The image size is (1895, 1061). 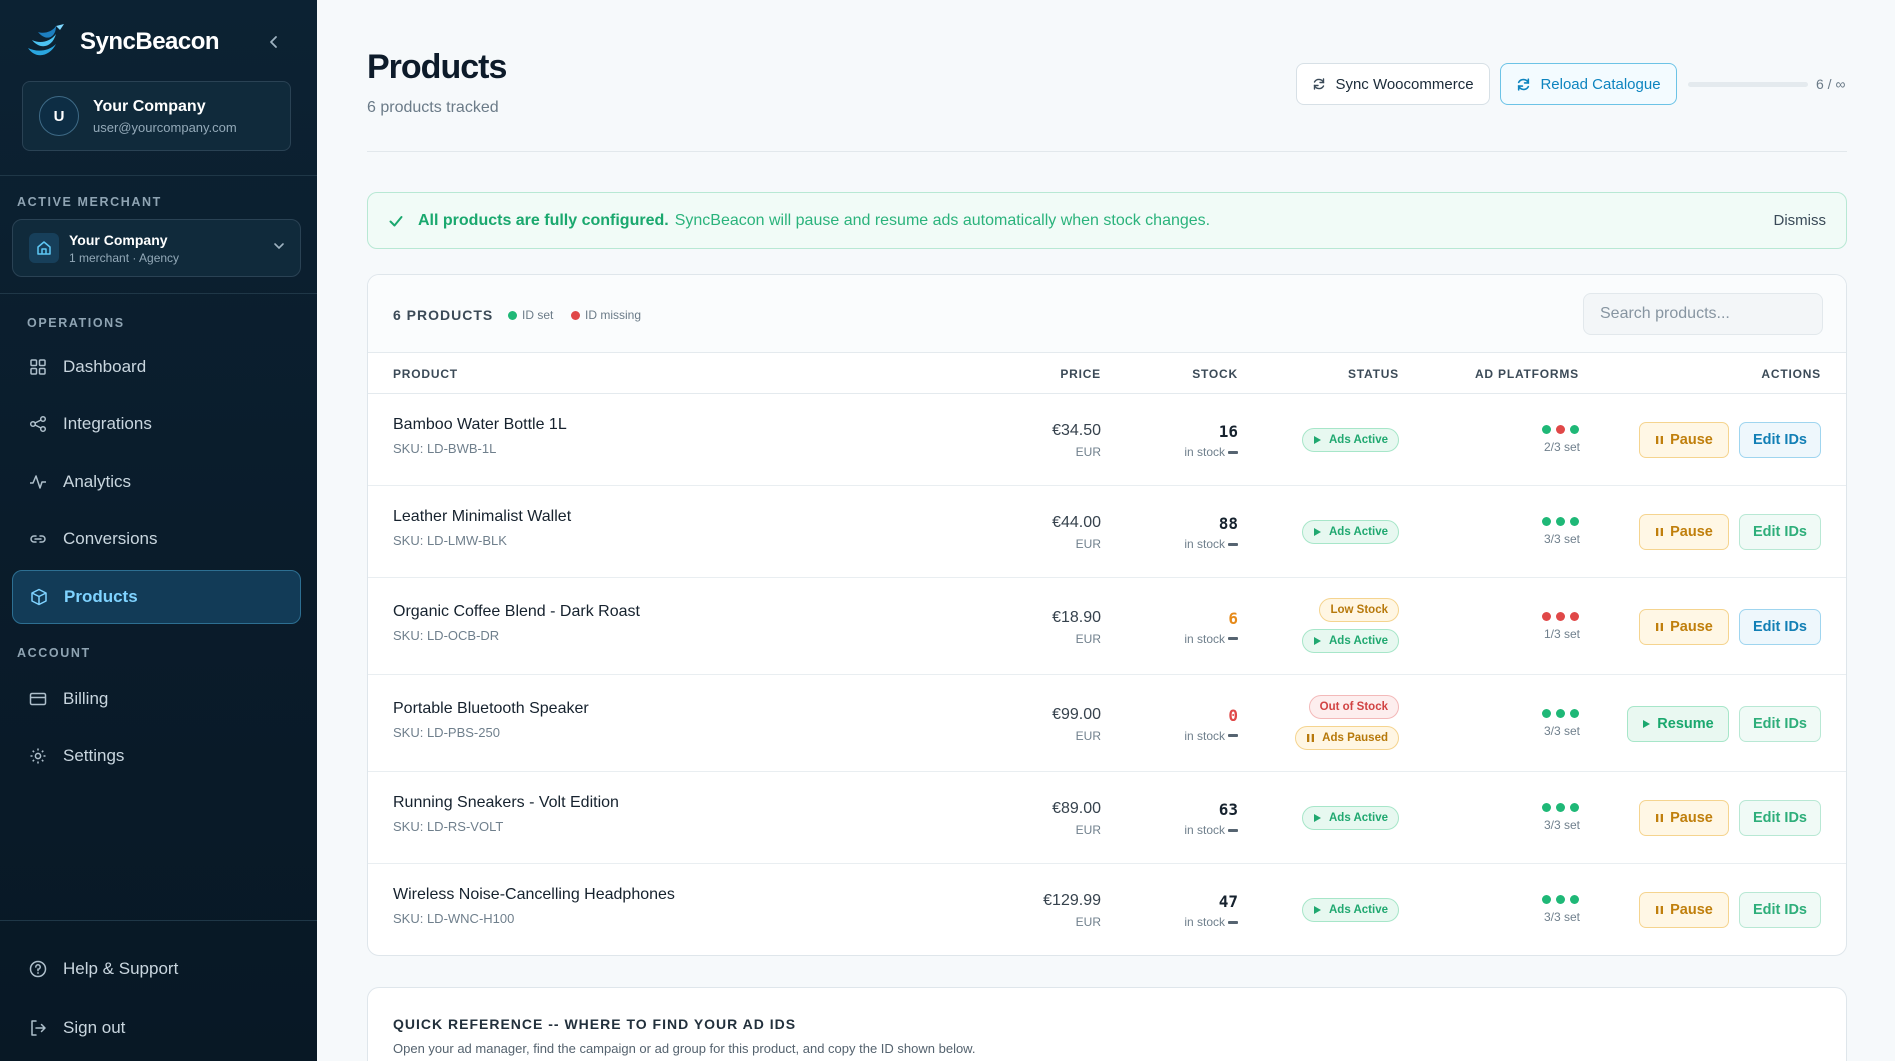 What do you see at coordinates (1748, 84) in the screenshot?
I see `usage-progress-bar` at bounding box center [1748, 84].